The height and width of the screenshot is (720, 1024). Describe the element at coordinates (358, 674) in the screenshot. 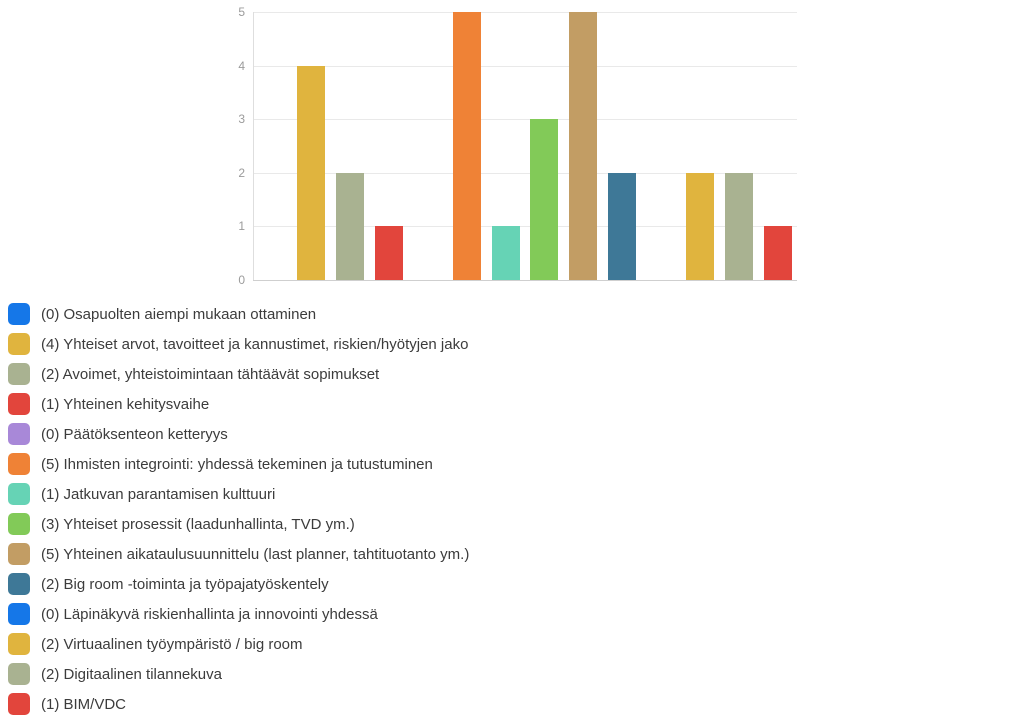

I see `legend-item: (2) Digitaalinen tilannekuva` at that location.